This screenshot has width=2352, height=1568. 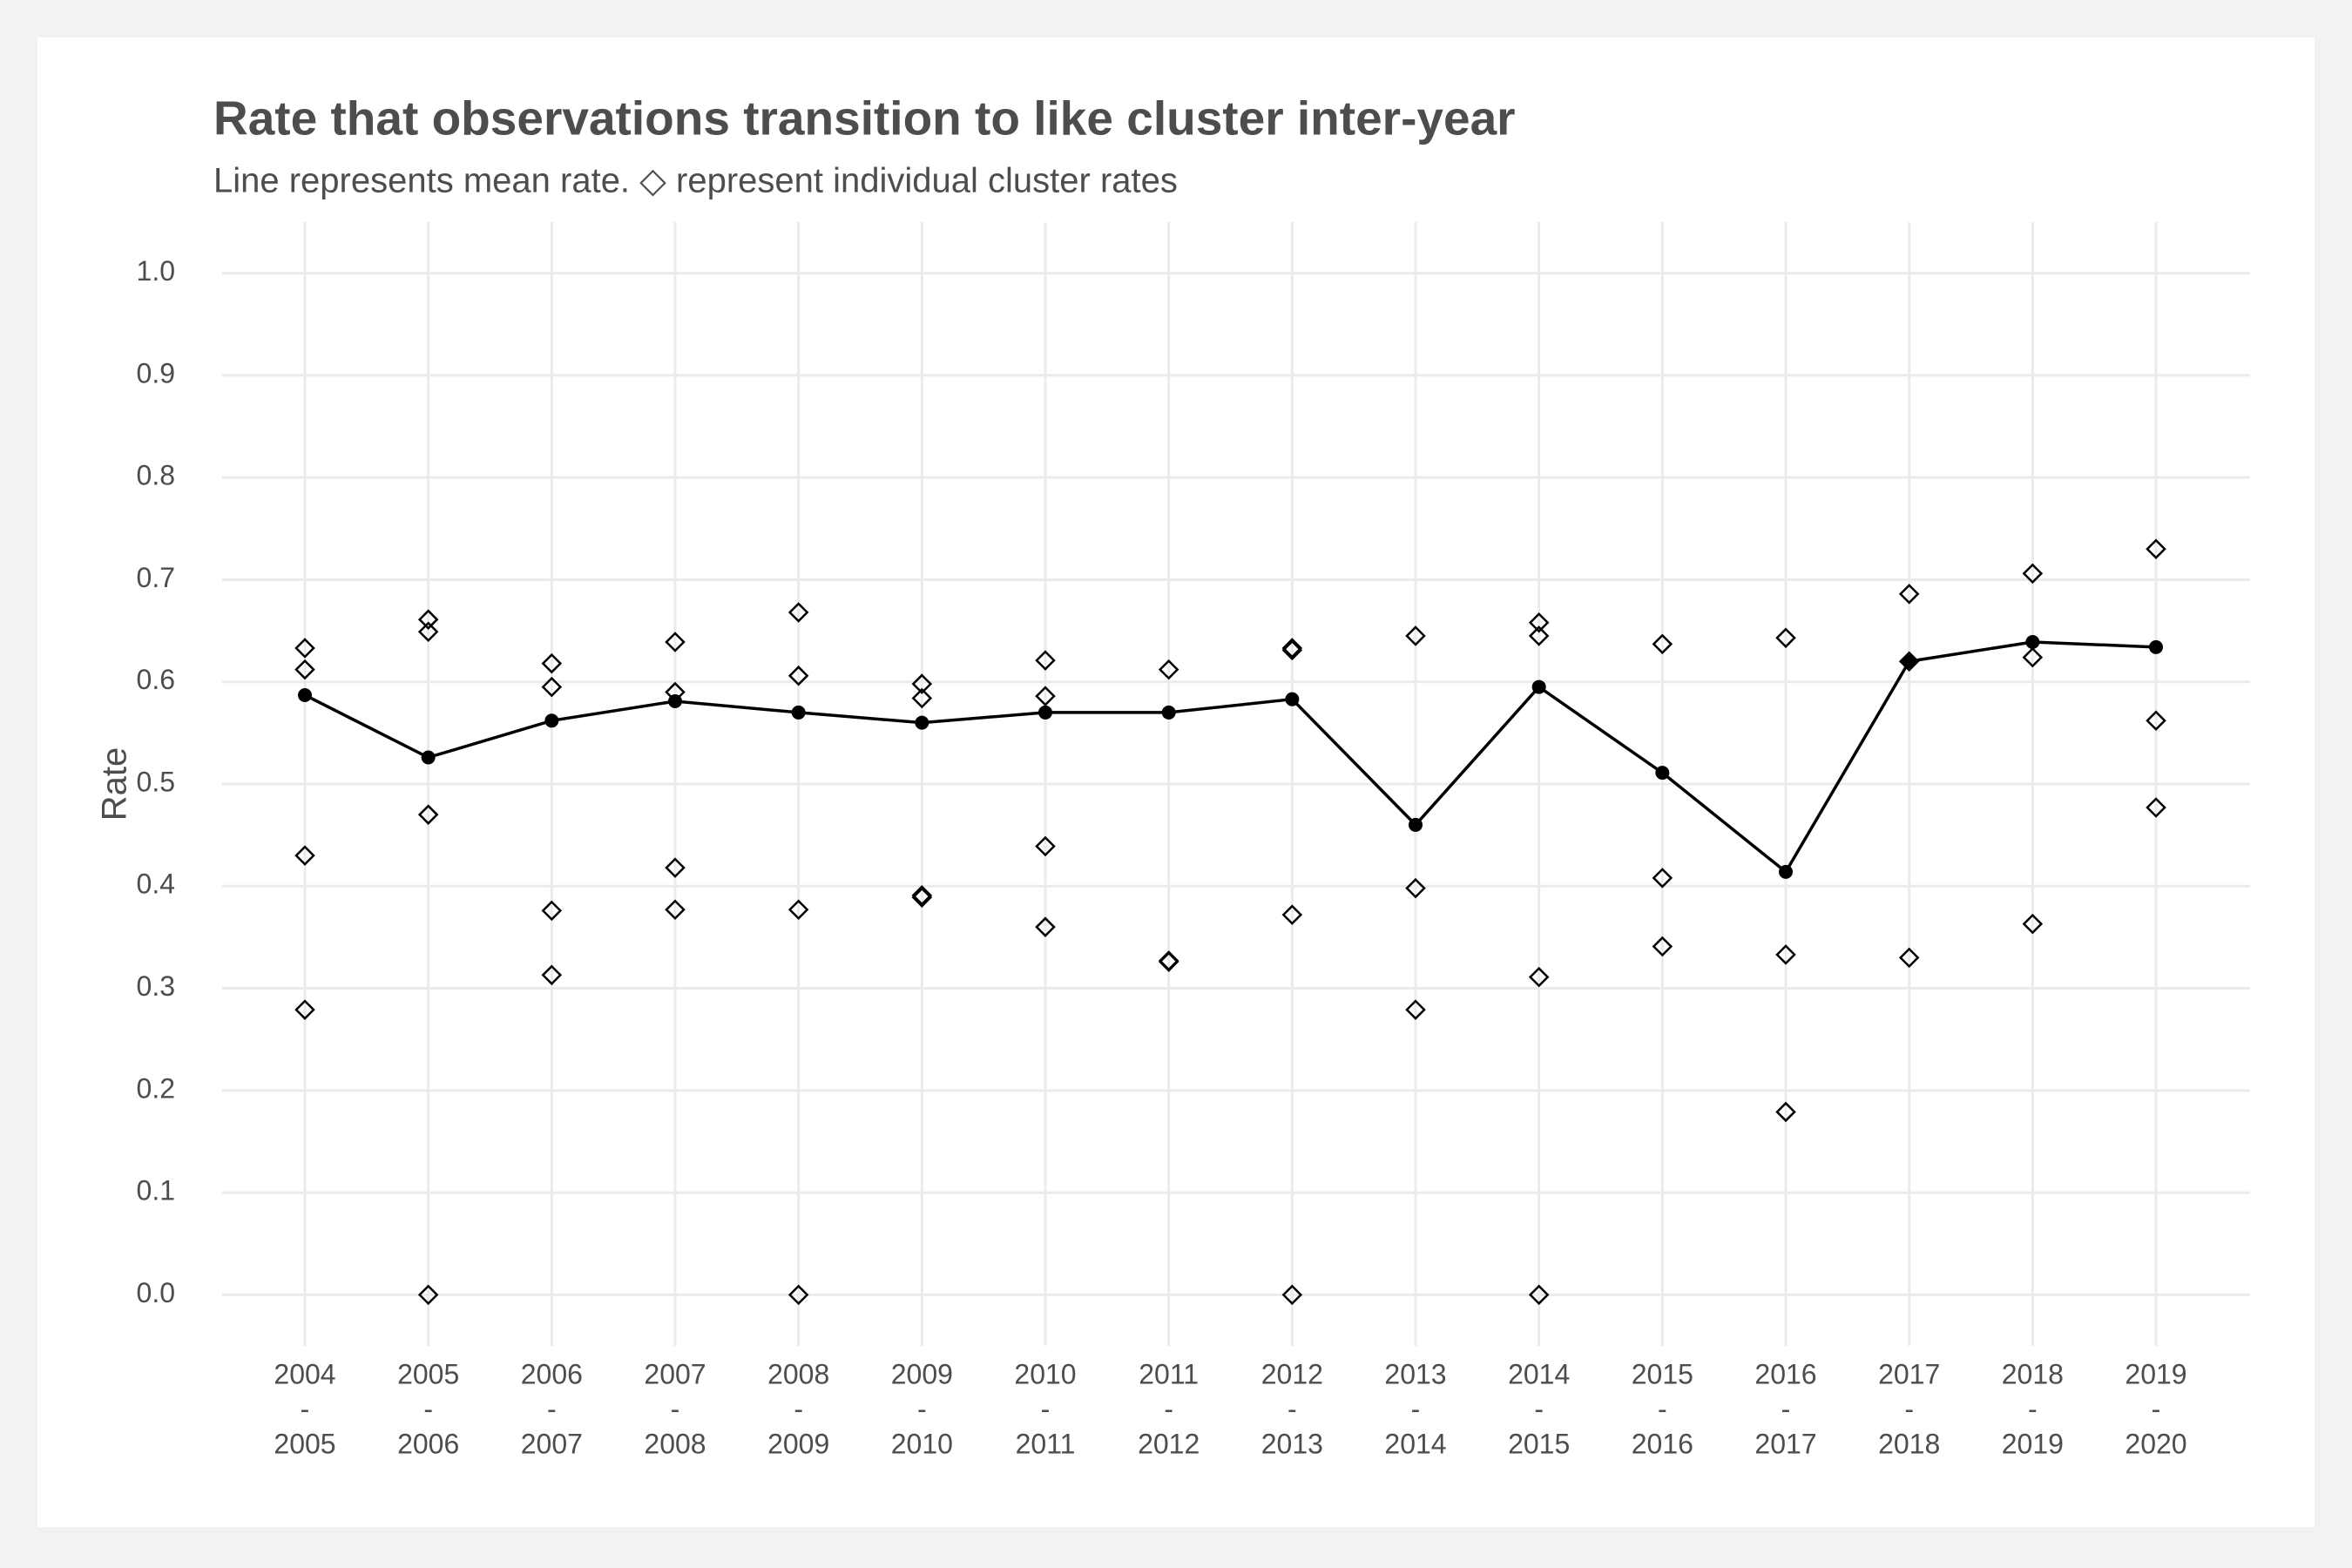 I want to click on x-tick-label: 2011, so click(x=1046, y=1443).